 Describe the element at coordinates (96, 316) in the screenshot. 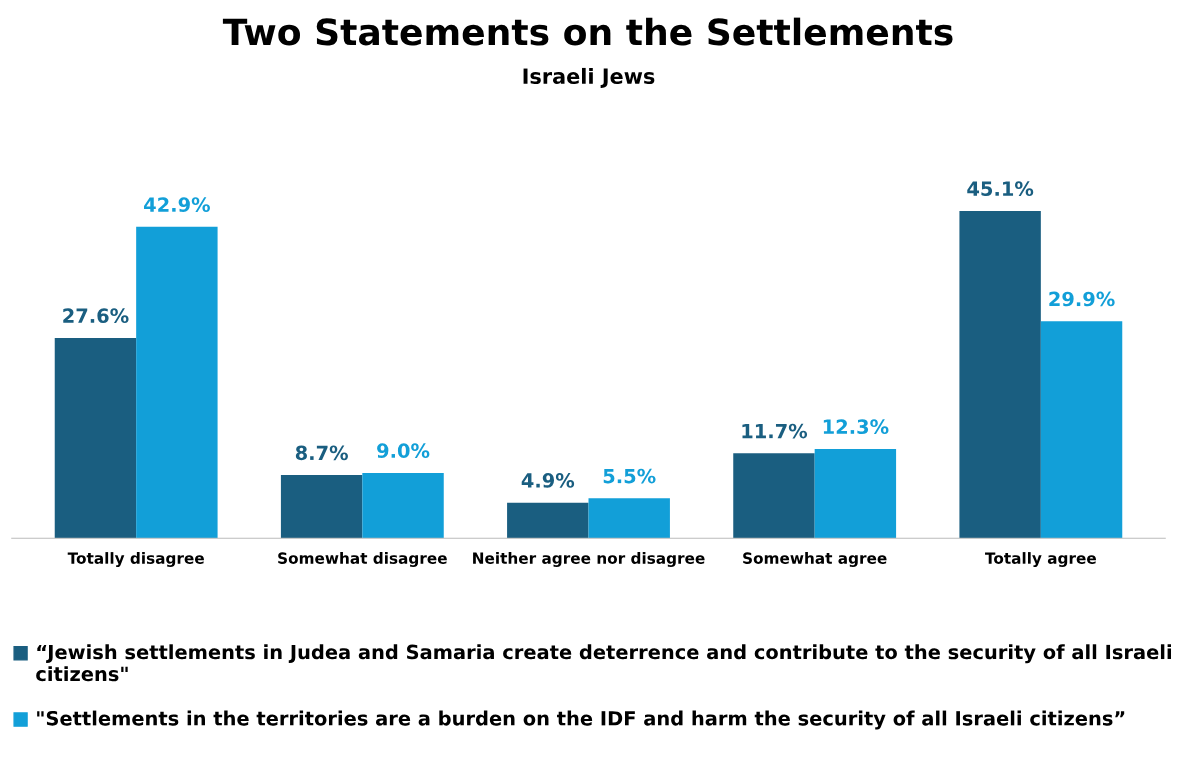

I see `data-label: 27.6%` at that location.